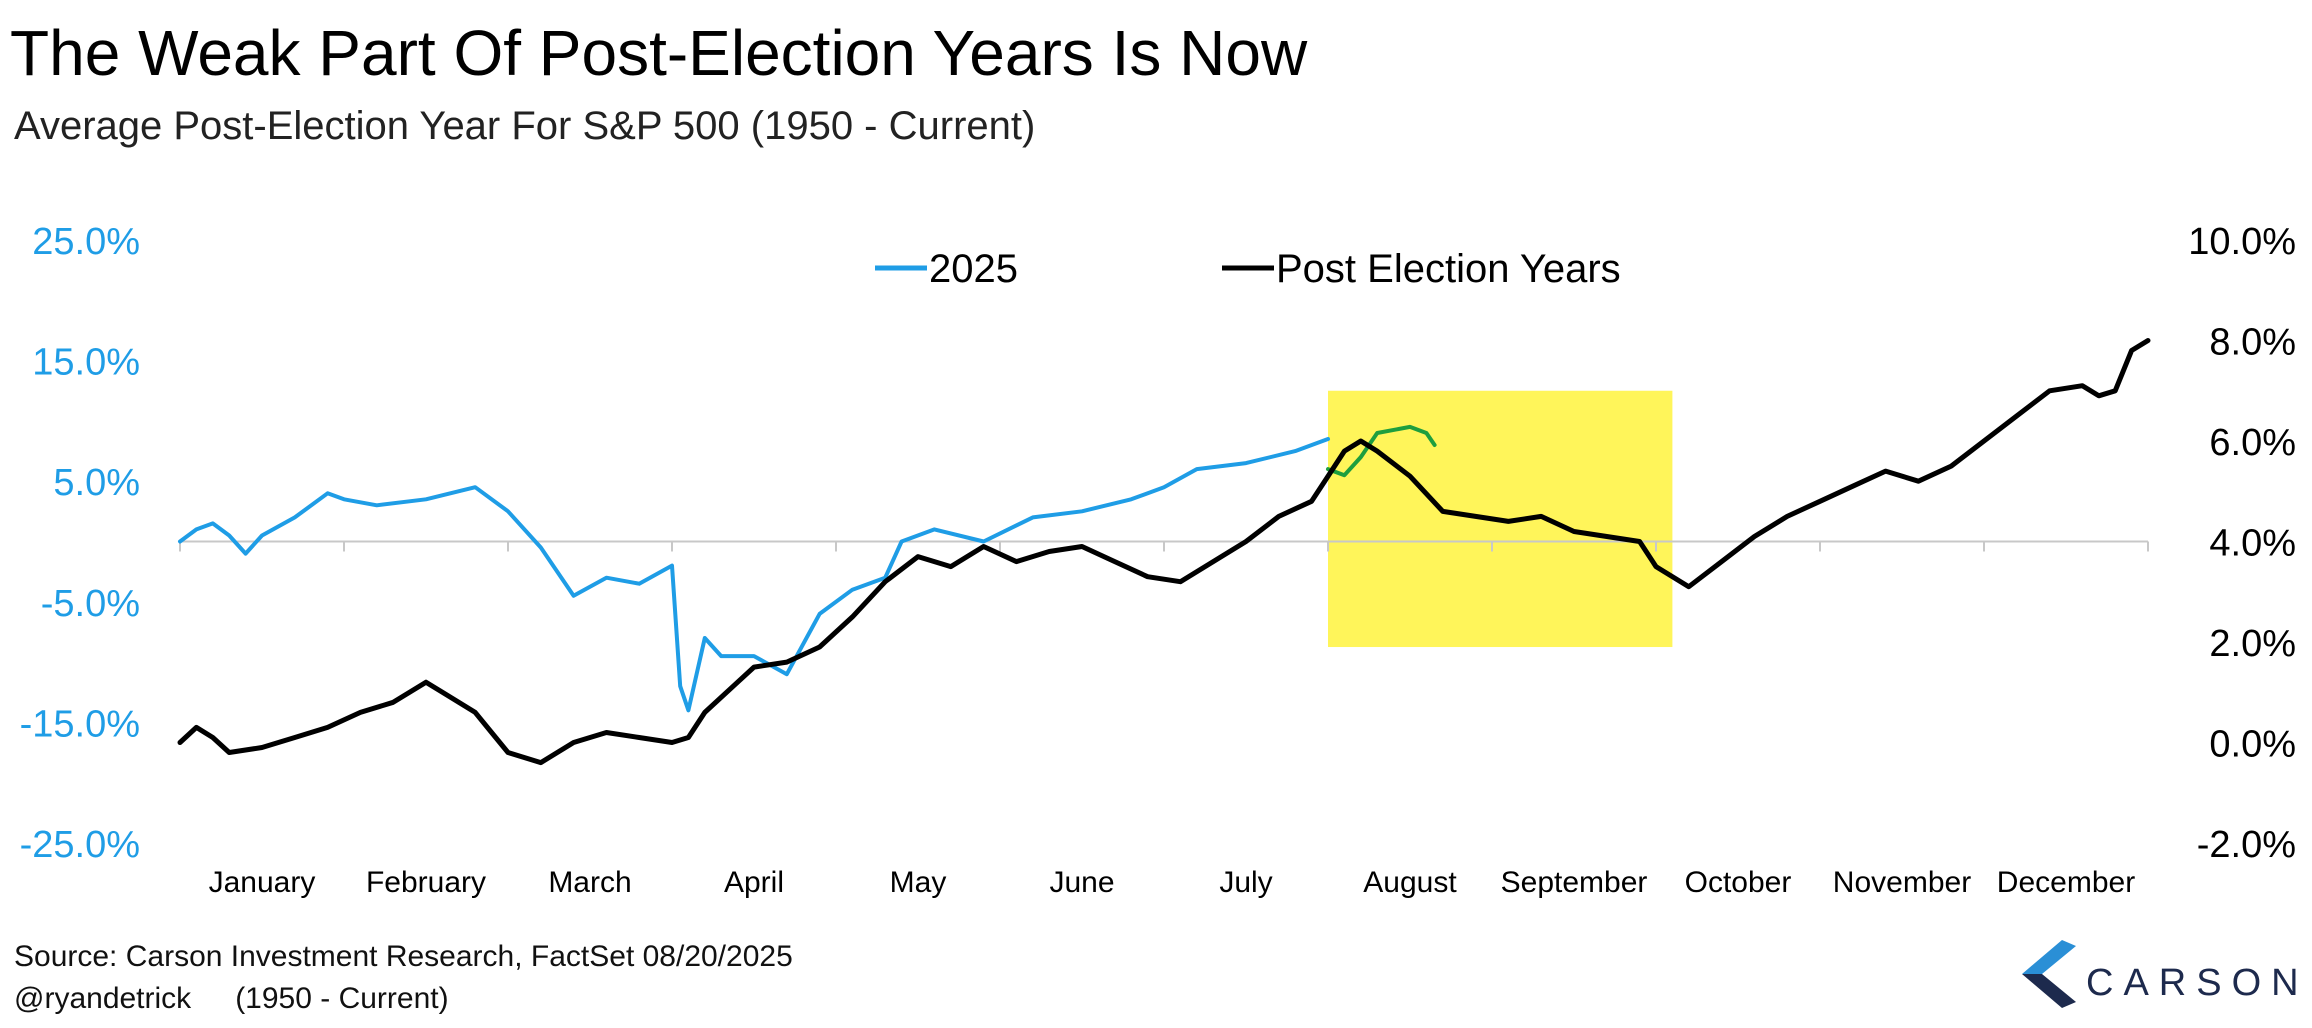  I want to click on series-2025, so click(754, 575).